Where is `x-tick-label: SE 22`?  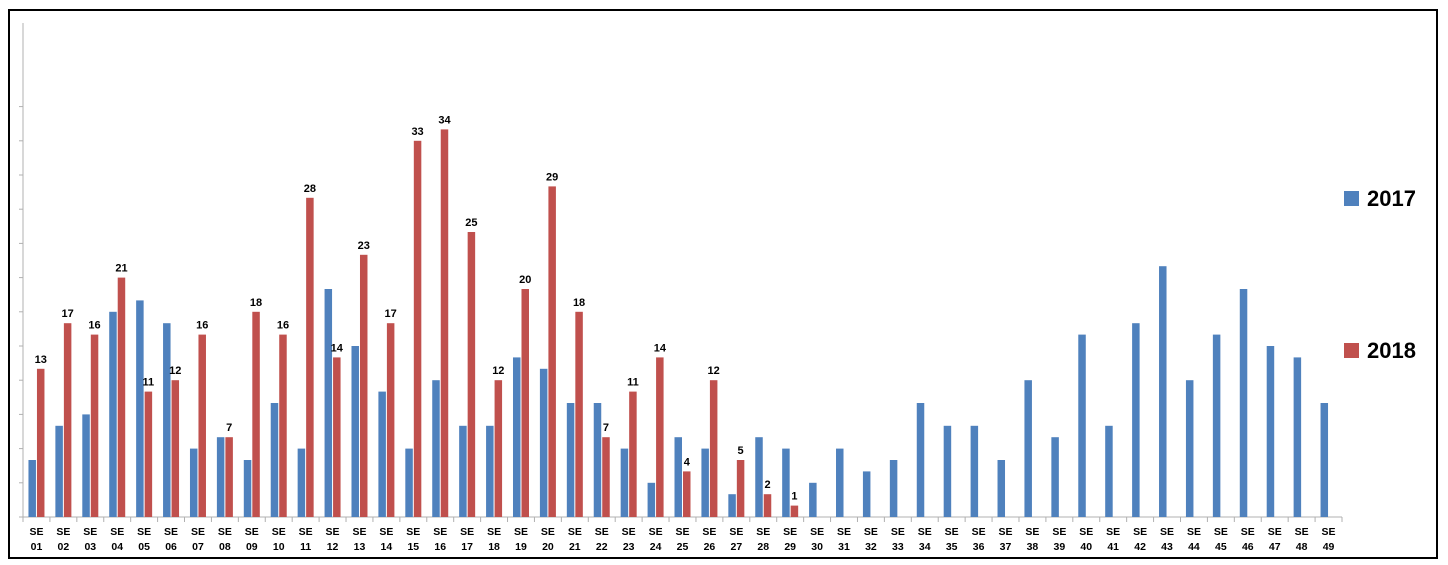
x-tick-label: SE 22 is located at coordinates (602, 539).